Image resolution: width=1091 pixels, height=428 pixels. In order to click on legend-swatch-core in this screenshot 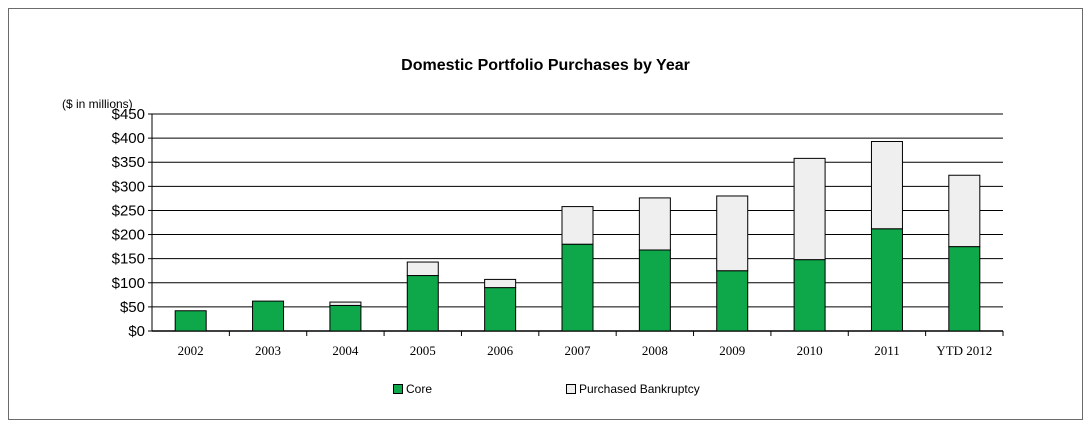, I will do `click(398, 389)`.